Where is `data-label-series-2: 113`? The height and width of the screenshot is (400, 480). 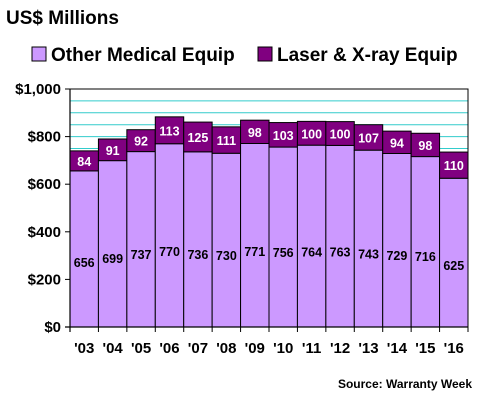
data-label-series-2: 113 is located at coordinates (169, 131).